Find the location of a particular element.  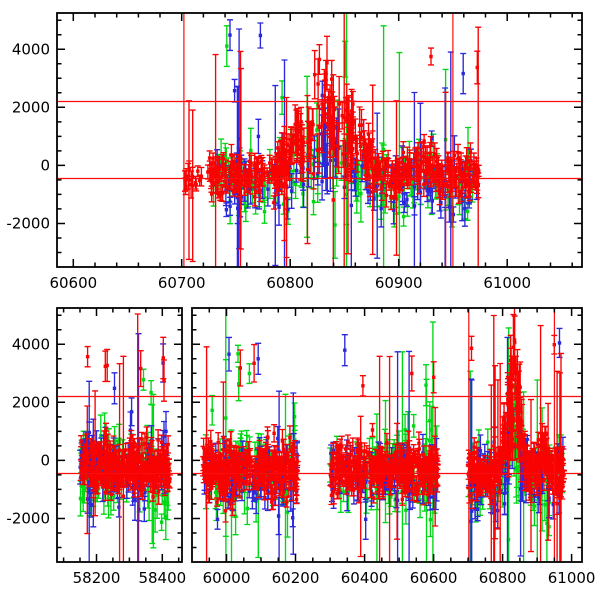

bottom-left-panel-frame is located at coordinates (119, 435).